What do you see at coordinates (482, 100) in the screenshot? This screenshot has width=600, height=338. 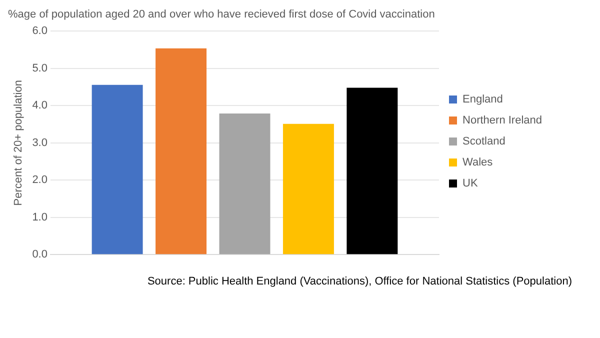 I see `legend-label: England` at bounding box center [482, 100].